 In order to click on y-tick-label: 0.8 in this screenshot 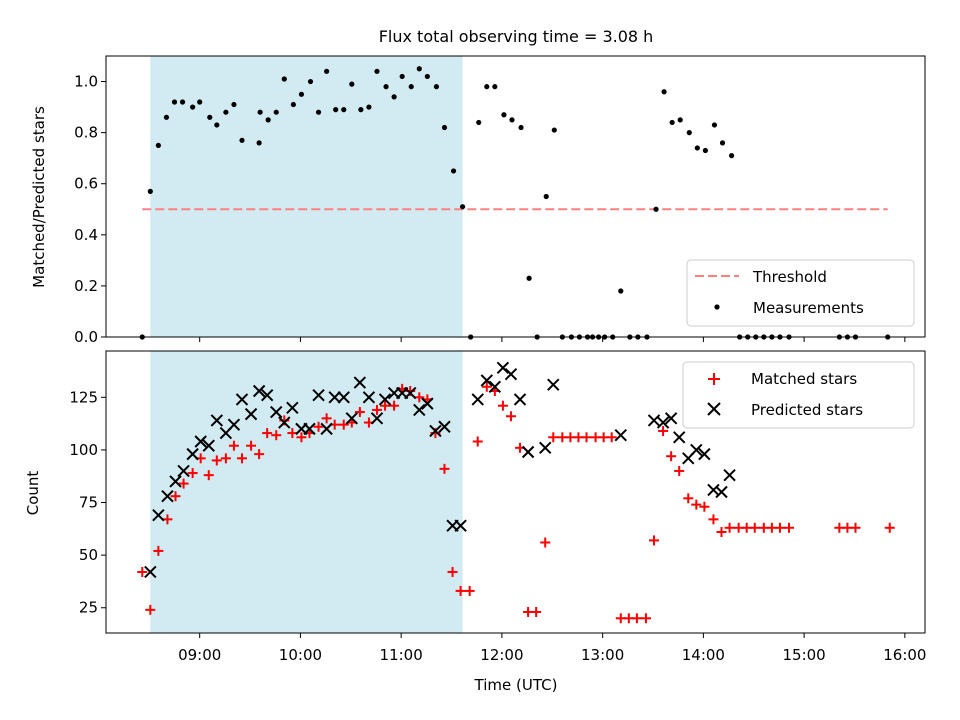, I will do `click(86, 133)`.